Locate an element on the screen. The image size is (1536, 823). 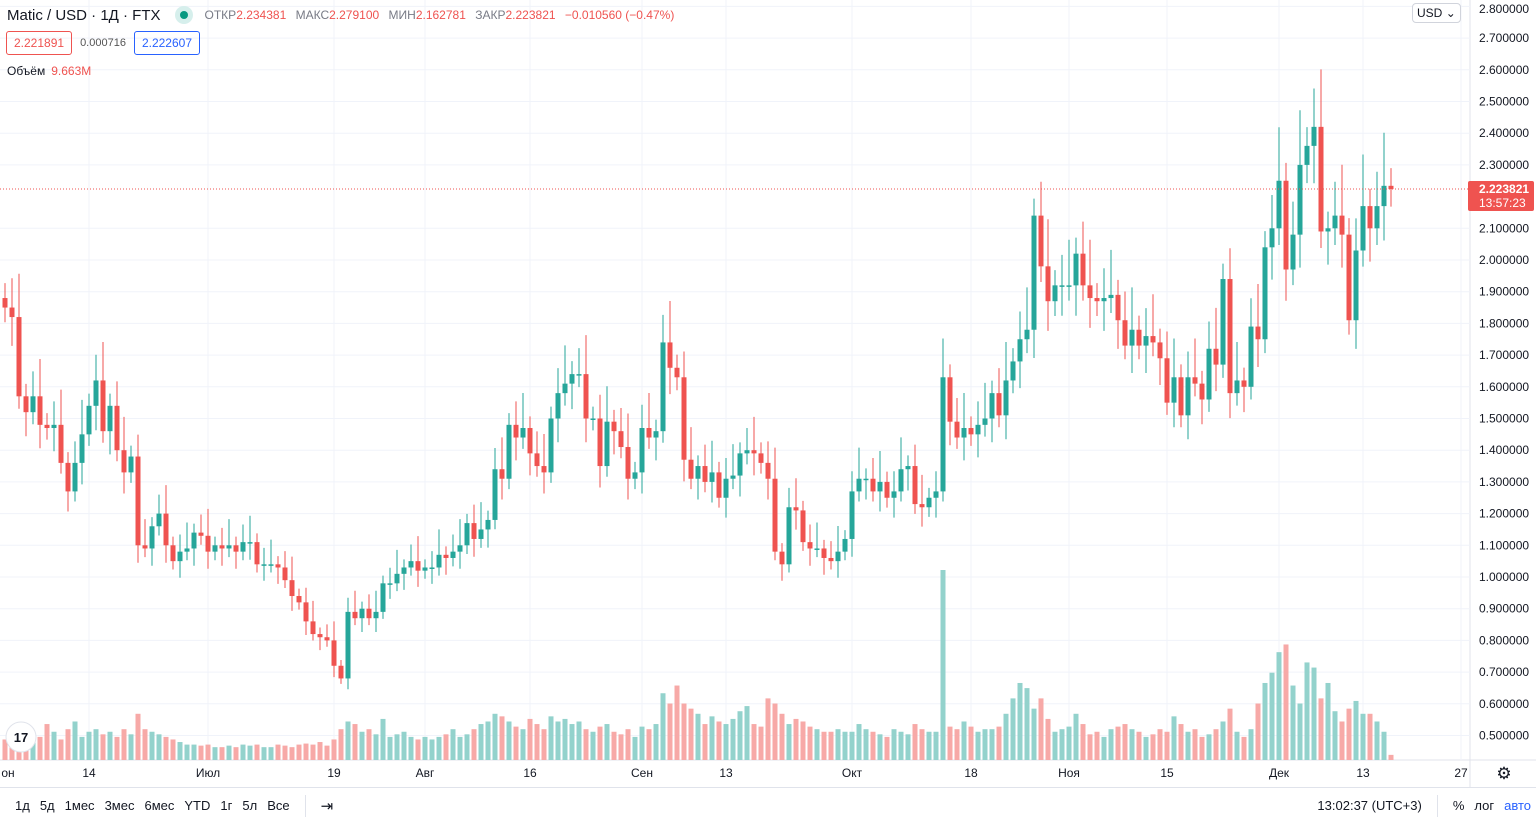
clock-time: 13:02:37 (UTC+3) is located at coordinates (1369, 805).